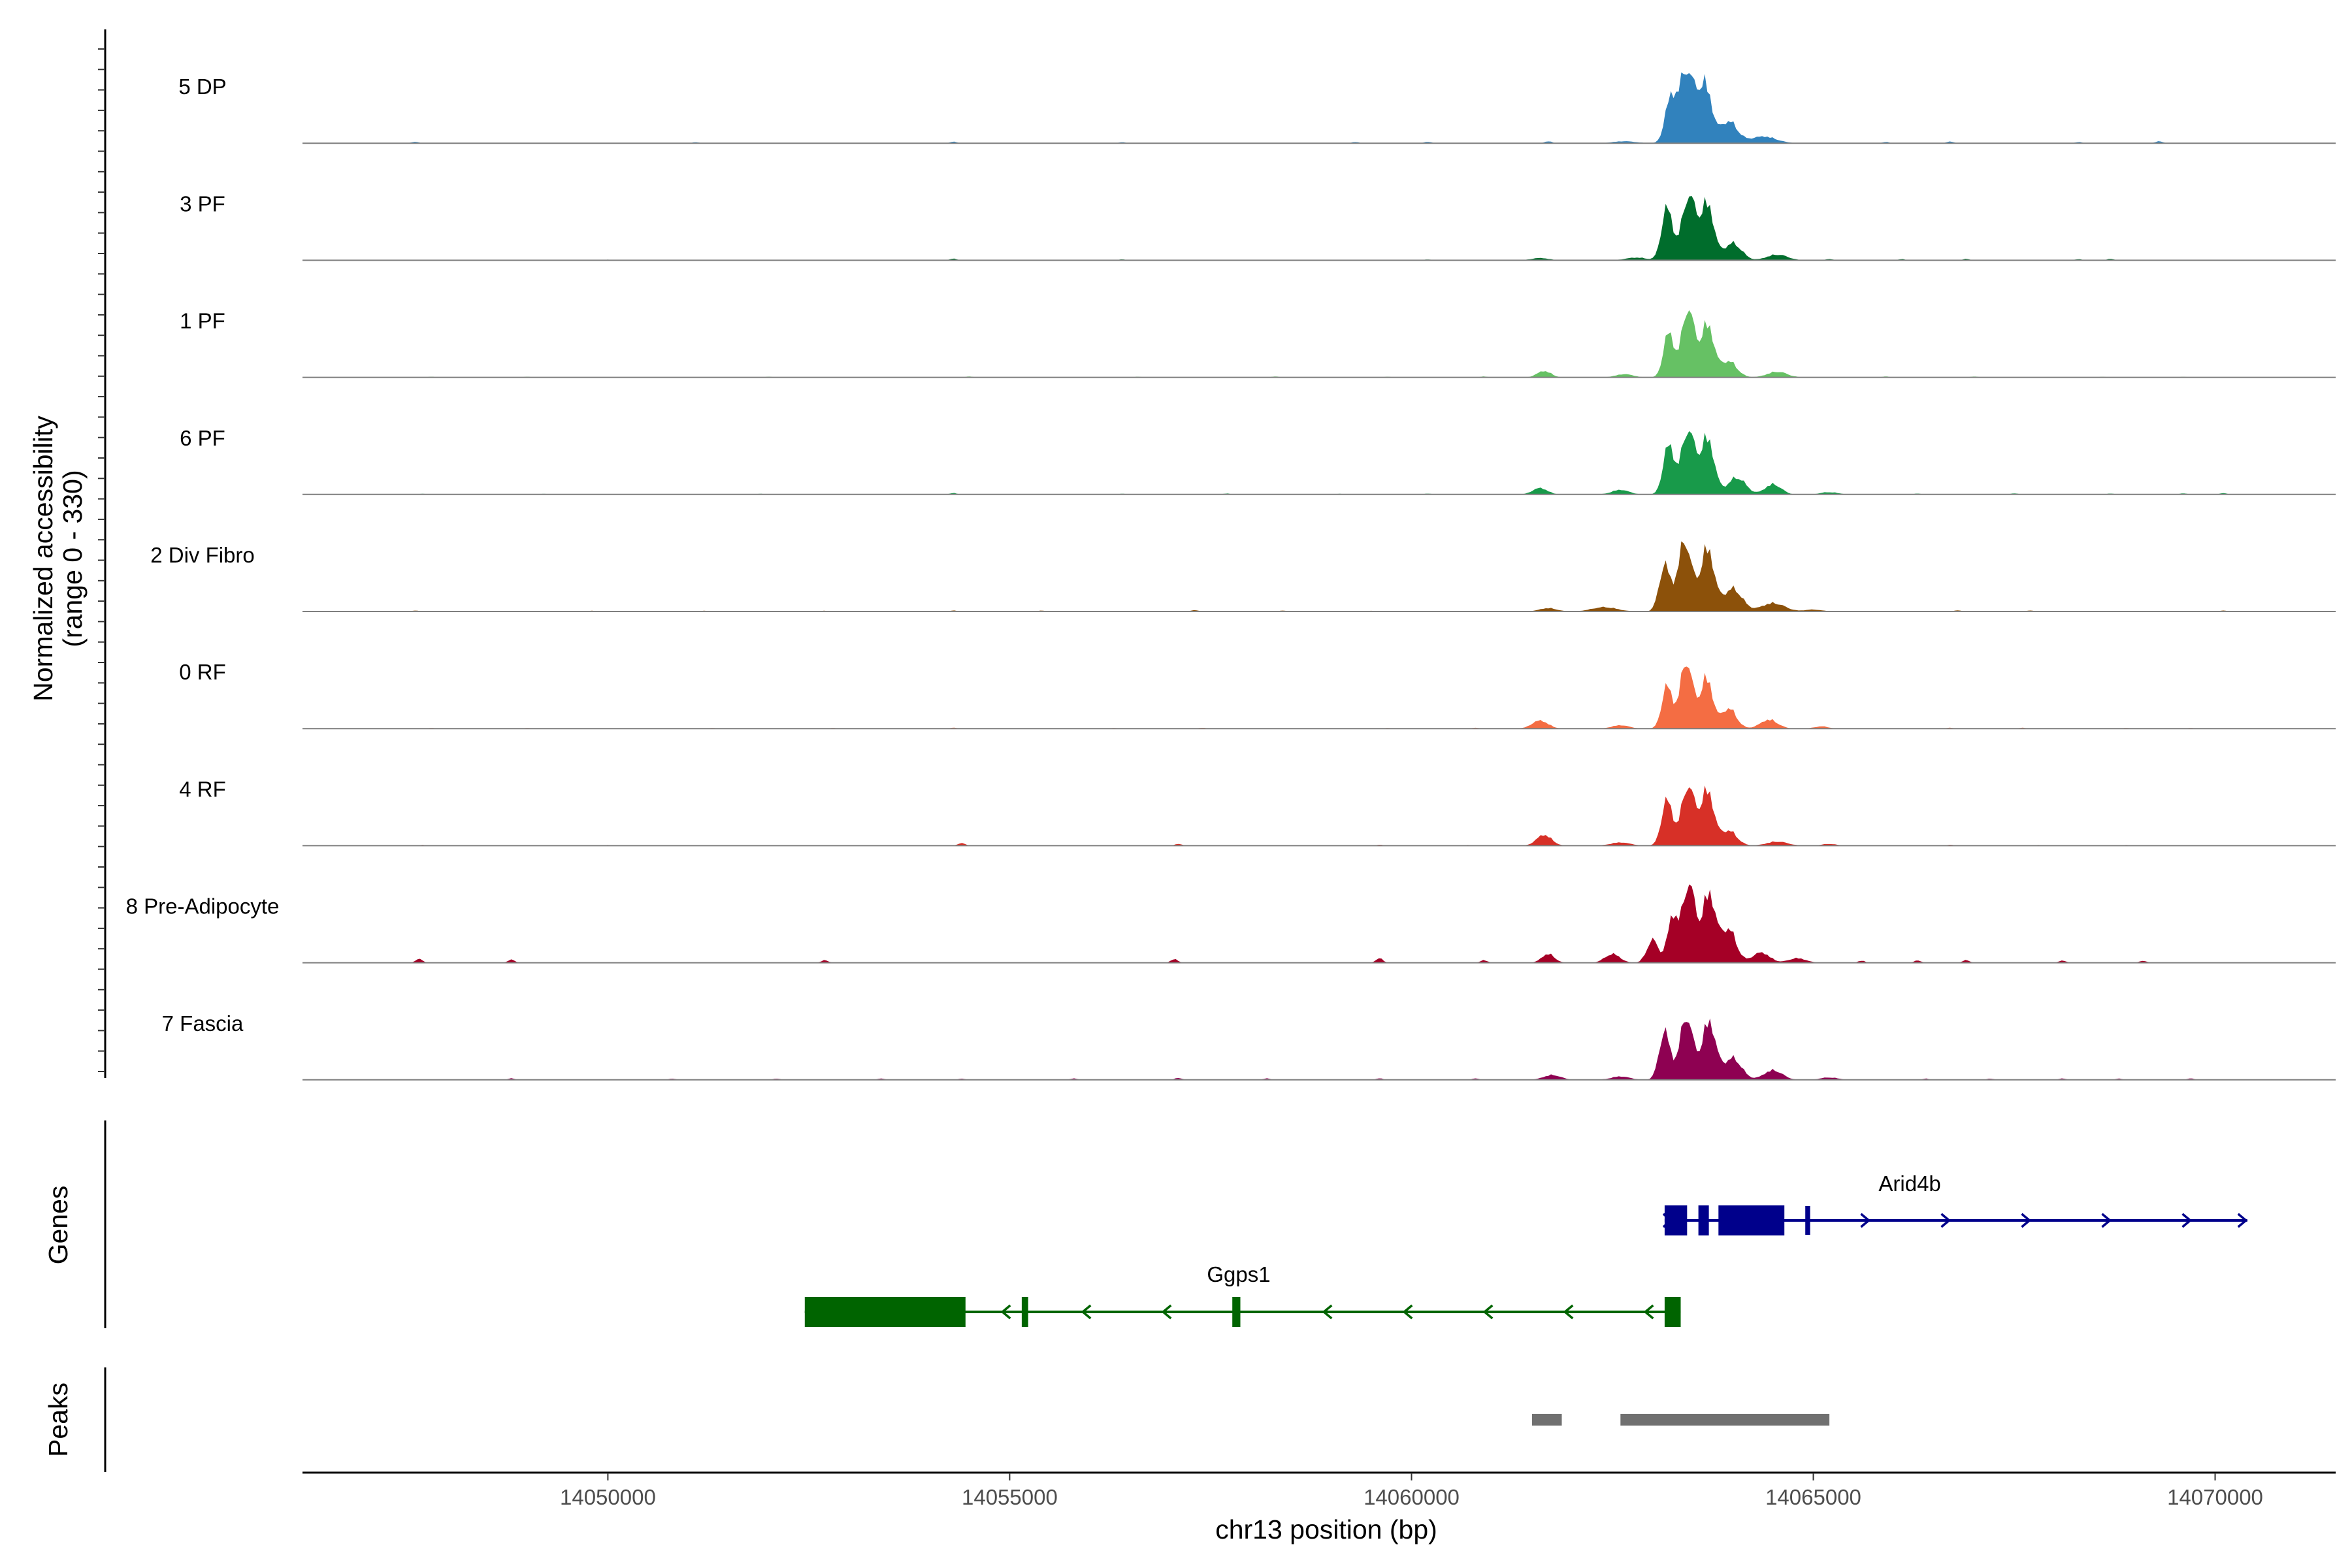 The width and height of the screenshot is (2352, 1568). Describe the element at coordinates (1176, 1224) in the screenshot. I see `genes-track: Arid4b Ggps1` at that location.